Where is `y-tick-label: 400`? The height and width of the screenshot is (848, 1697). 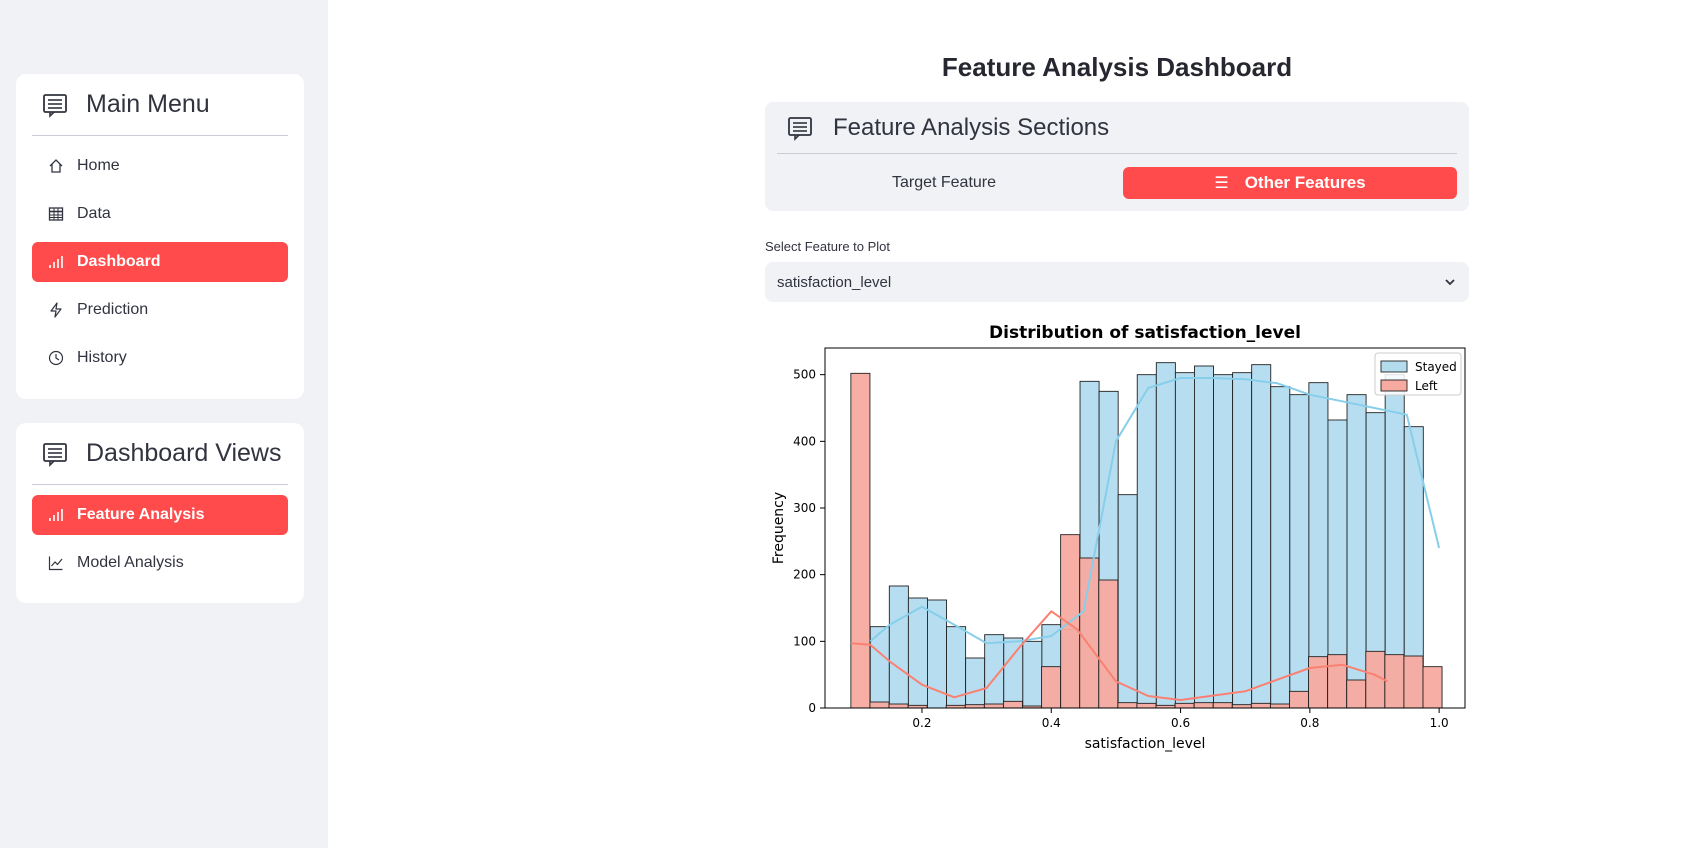
y-tick-label: 400 is located at coordinates (804, 441).